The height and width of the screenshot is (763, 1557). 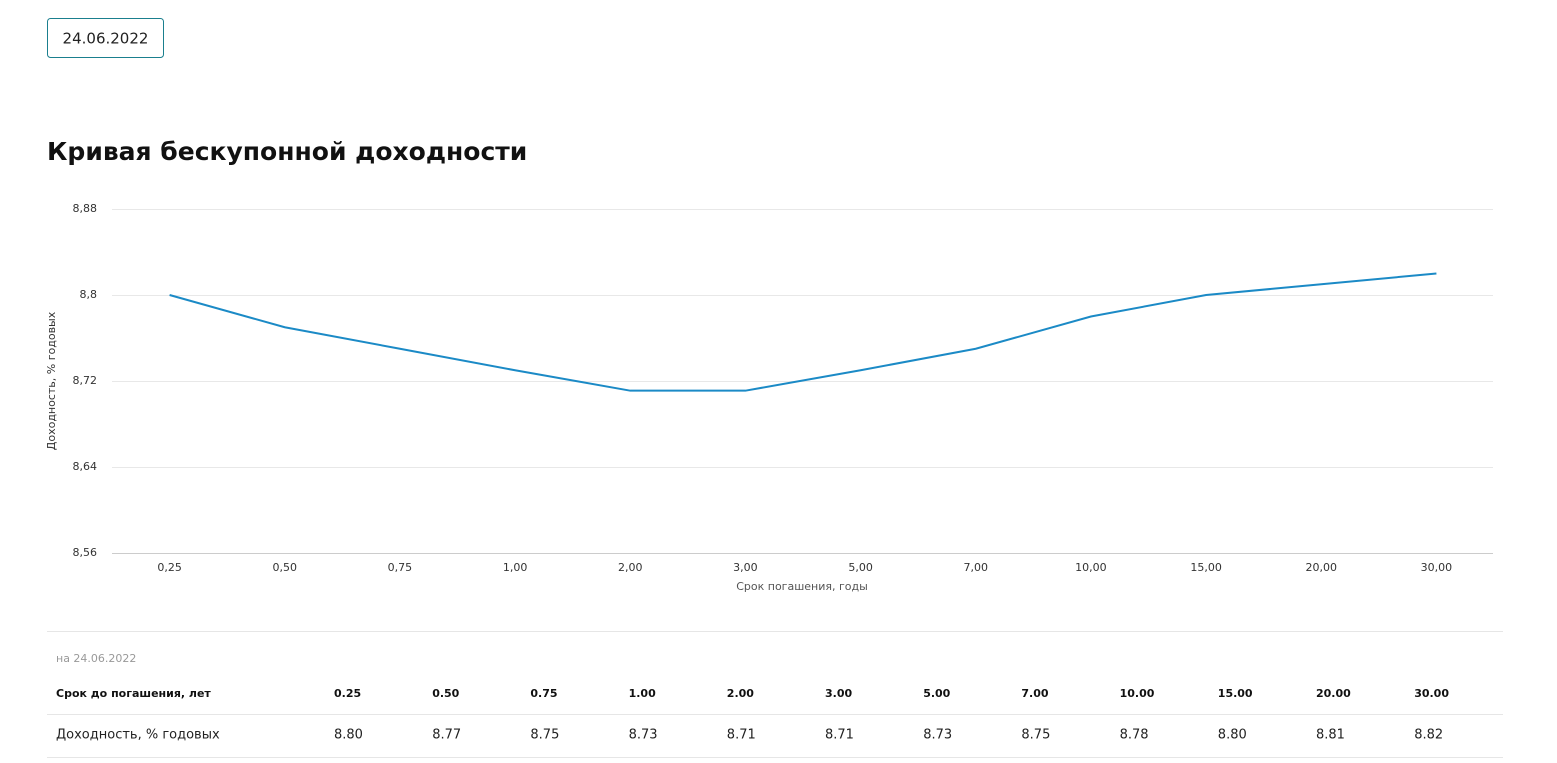 What do you see at coordinates (445, 693) in the screenshot?
I see `table-cell: 0.50` at bounding box center [445, 693].